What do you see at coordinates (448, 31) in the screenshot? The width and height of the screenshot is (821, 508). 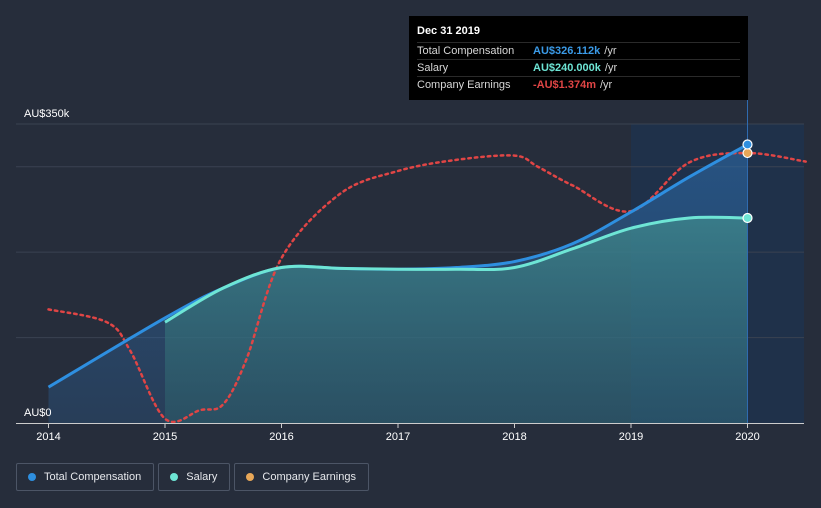 I see `tooltip-date: Dec 31 2019` at bounding box center [448, 31].